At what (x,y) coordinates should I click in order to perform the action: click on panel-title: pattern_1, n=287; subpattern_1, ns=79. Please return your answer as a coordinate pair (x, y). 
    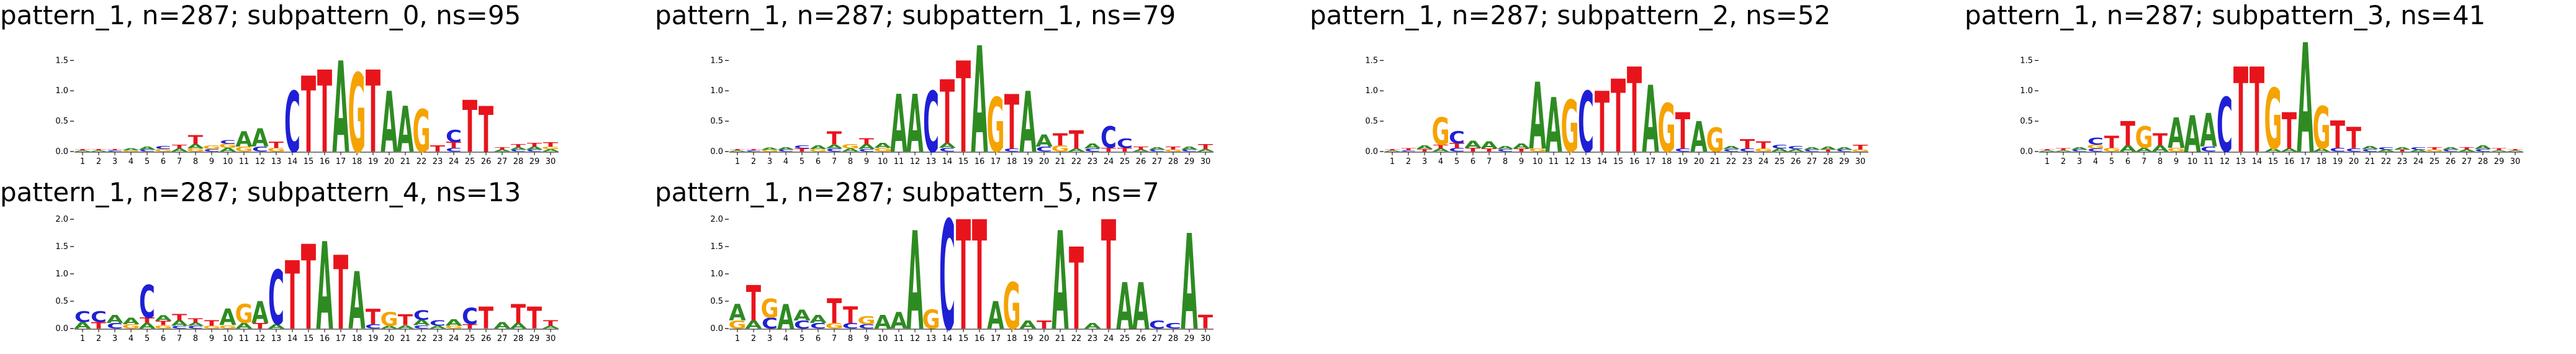
    Looking at the image, I should click on (915, 15).